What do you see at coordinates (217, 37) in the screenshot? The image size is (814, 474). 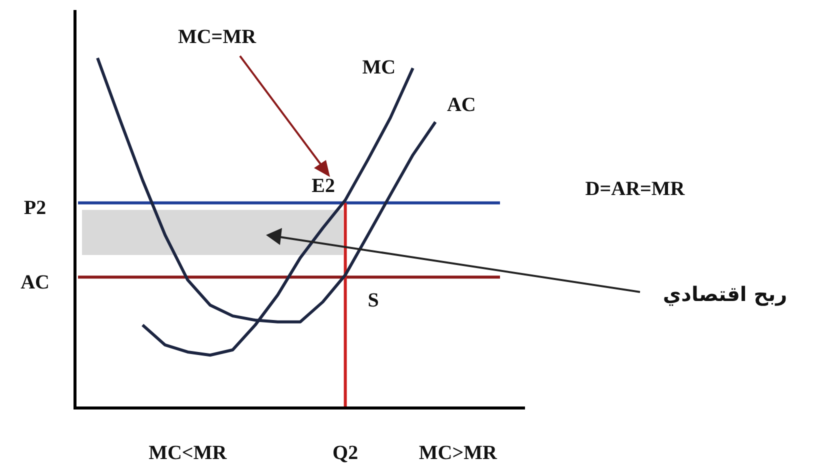 I see `text: MC=MR` at bounding box center [217, 37].